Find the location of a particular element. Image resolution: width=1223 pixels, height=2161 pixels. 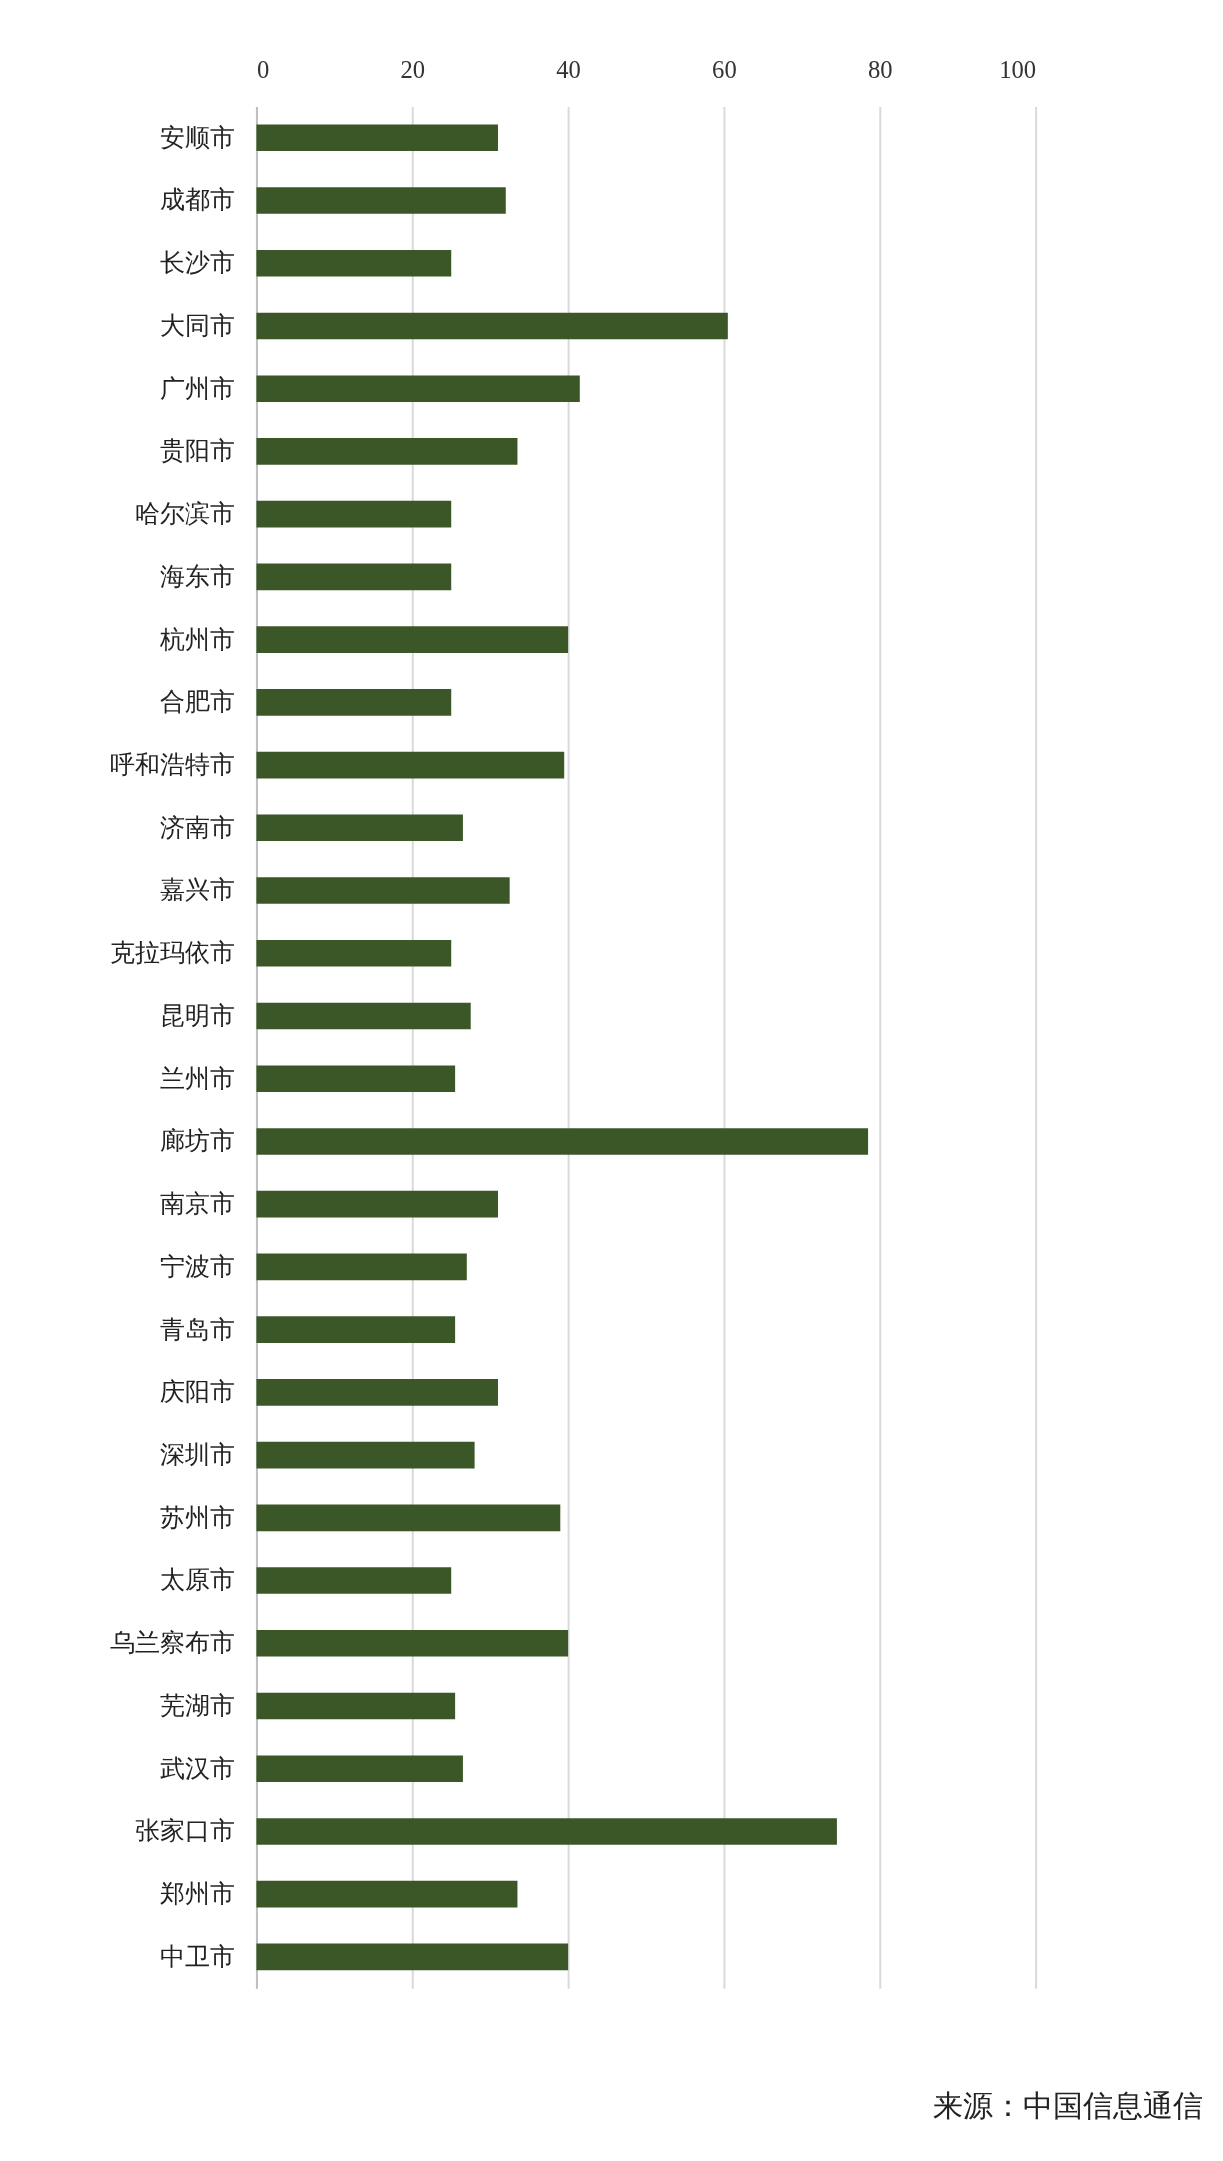

y-tick-label: 宁波市 is located at coordinates (198, 1266).